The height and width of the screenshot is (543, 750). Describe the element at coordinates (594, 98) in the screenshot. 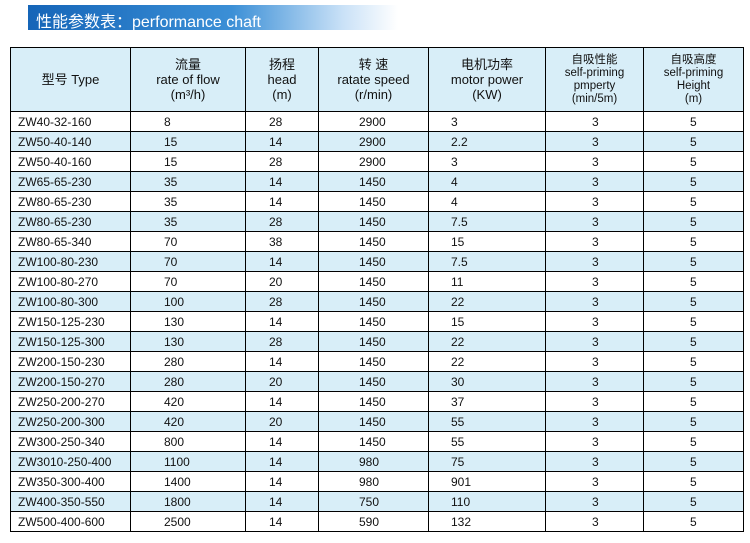

I see `header-line: (min/5m)` at that location.